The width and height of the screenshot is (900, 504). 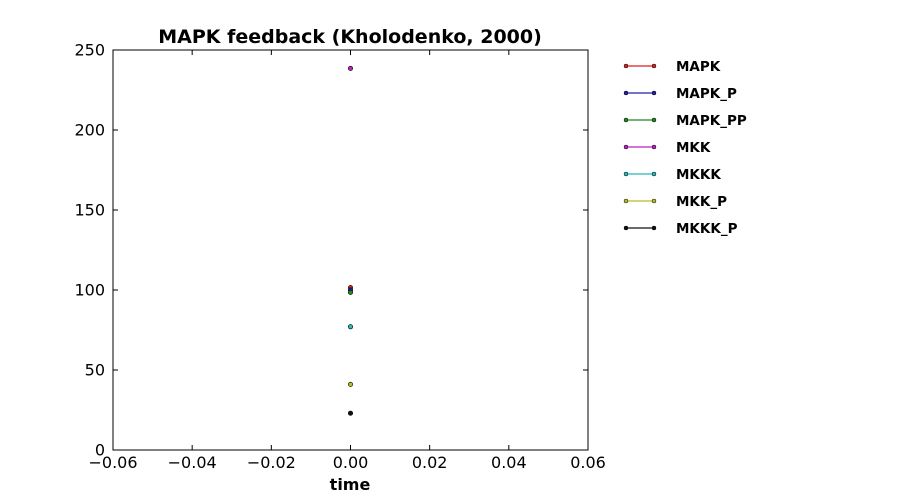 I want to click on x-tick-label: 0.00, so click(x=351, y=462).